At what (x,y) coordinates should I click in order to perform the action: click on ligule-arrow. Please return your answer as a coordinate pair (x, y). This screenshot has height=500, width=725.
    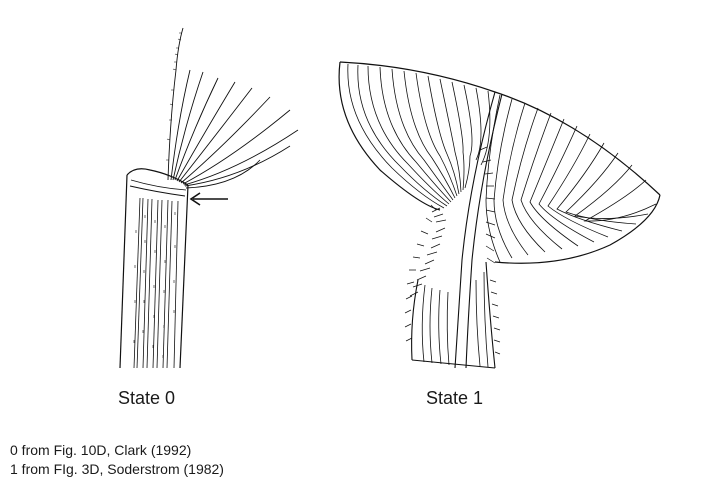
    Looking at the image, I should click on (208, 199).